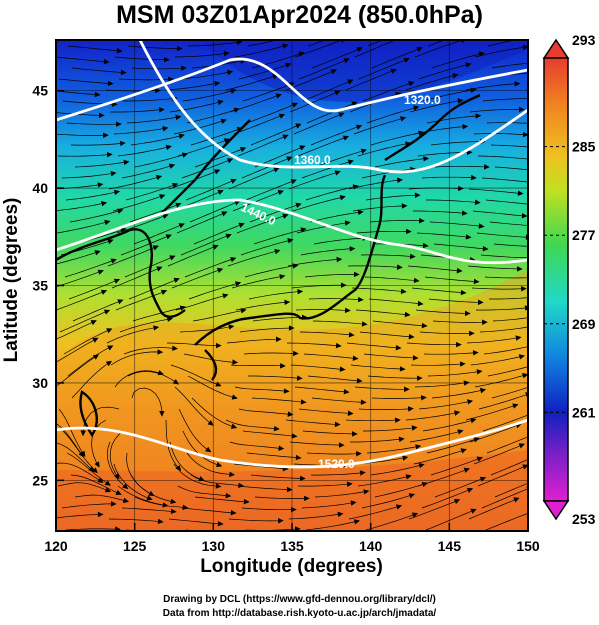  Describe the element at coordinates (40, 286) in the screenshot. I see `y-tick-label: 35` at that location.